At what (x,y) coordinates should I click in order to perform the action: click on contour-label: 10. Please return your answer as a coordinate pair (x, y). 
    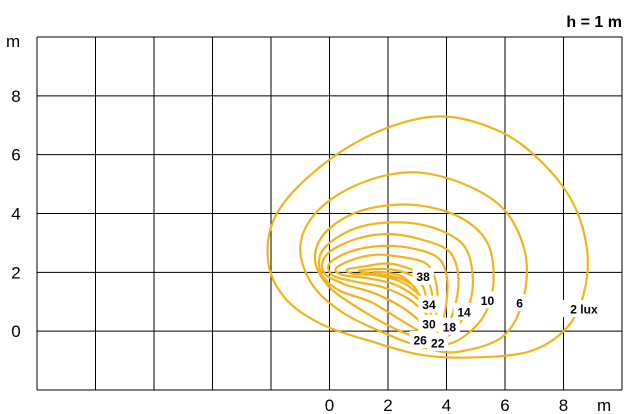
    Looking at the image, I should click on (488, 301).